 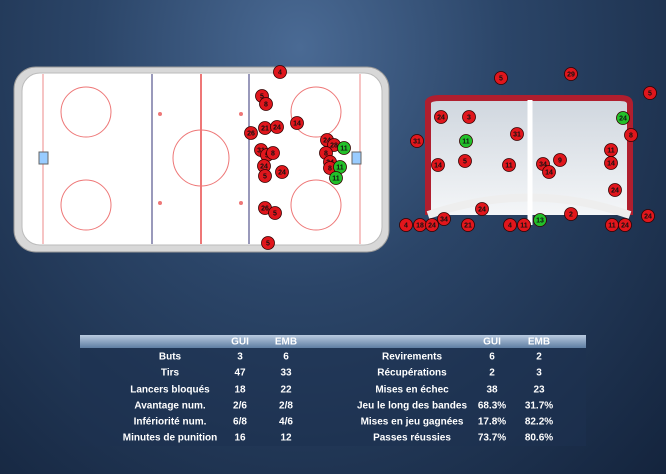 What do you see at coordinates (170, 373) in the screenshot?
I see `stat-label: Tirs` at bounding box center [170, 373].